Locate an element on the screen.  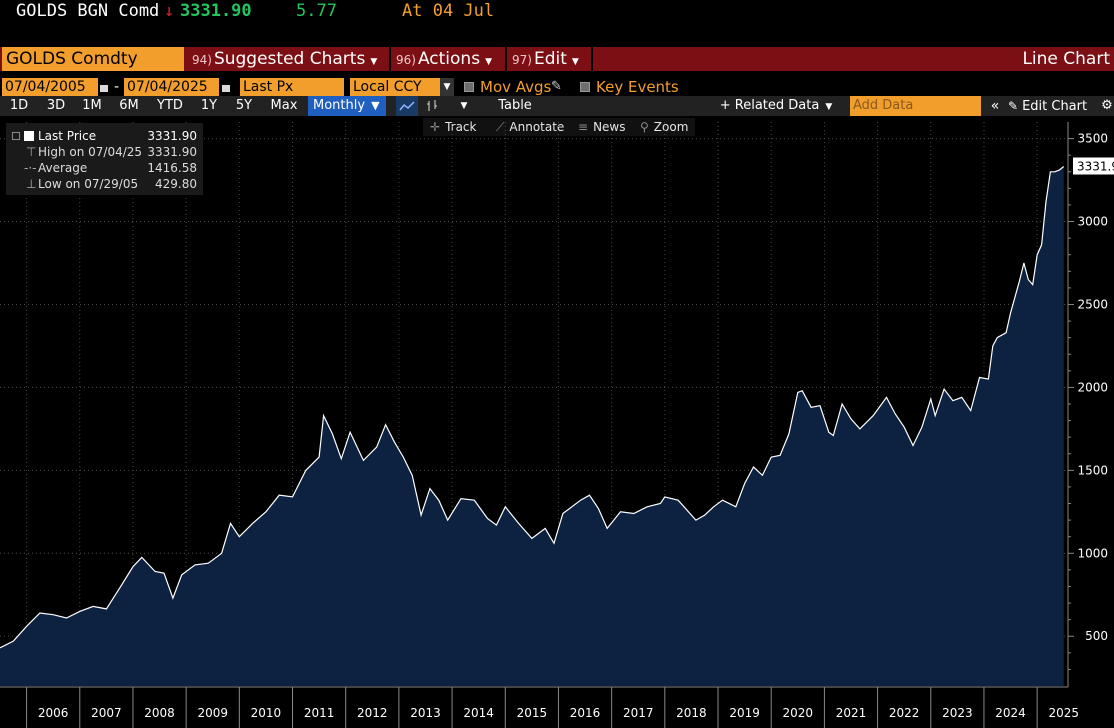
legend-label: Low on 07/29/05 is located at coordinates (88, 184).